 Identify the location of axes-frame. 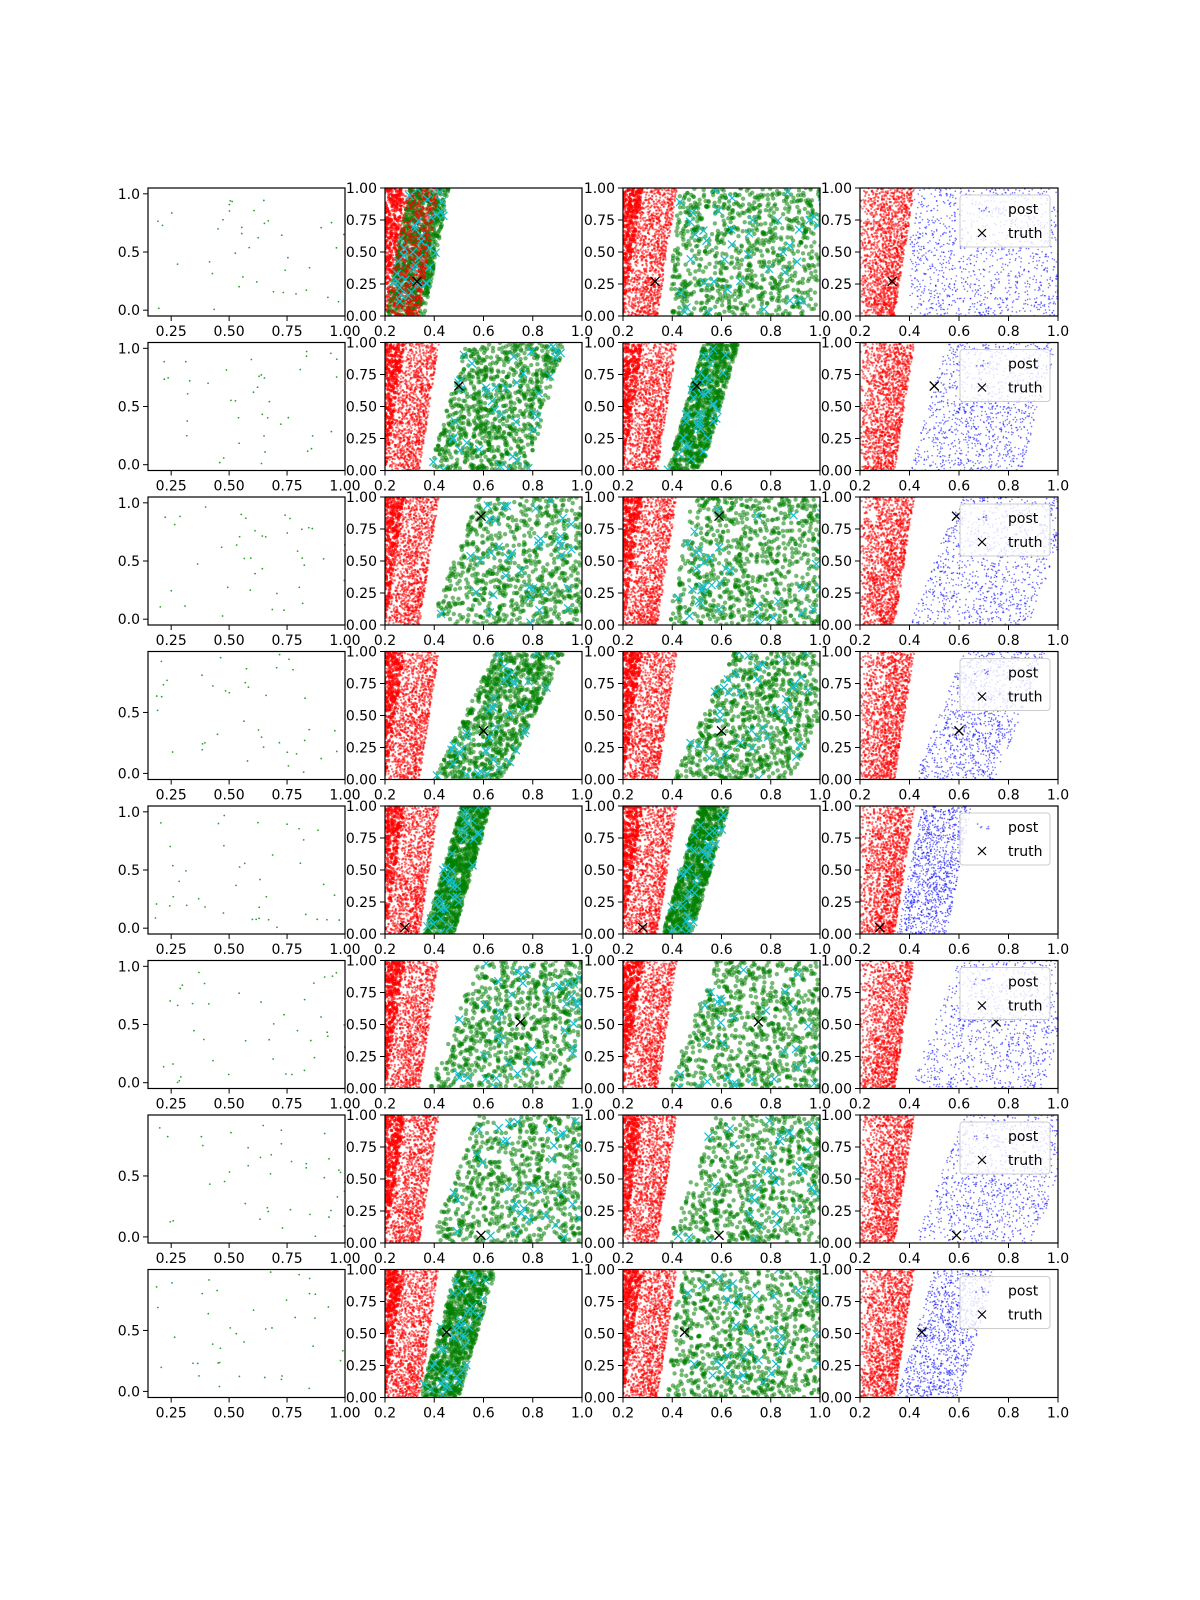
(246, 252).